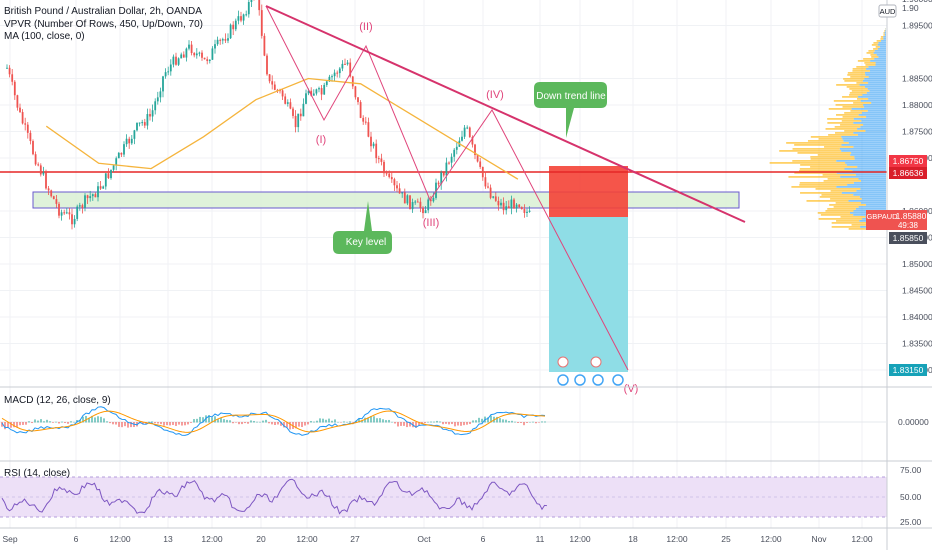 This screenshot has height=555, width=932. I want to click on price-tag-1-value: 1.86750, so click(908, 161).